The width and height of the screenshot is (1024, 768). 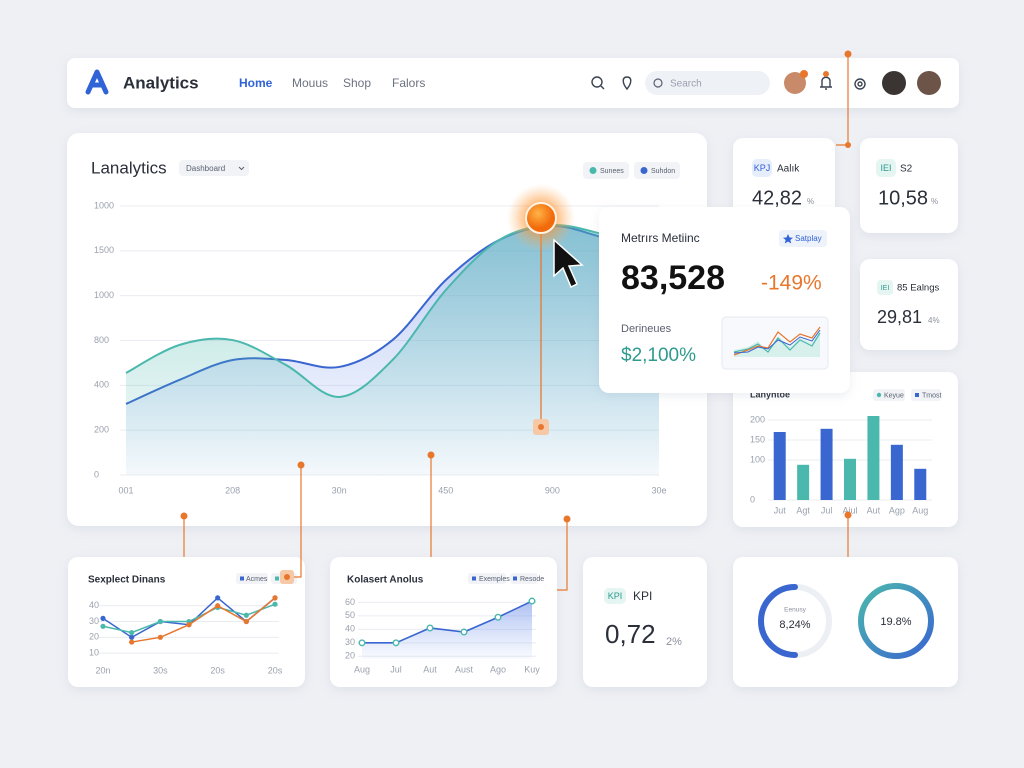 I want to click on x-tick-label: Jut, so click(x=780, y=510).